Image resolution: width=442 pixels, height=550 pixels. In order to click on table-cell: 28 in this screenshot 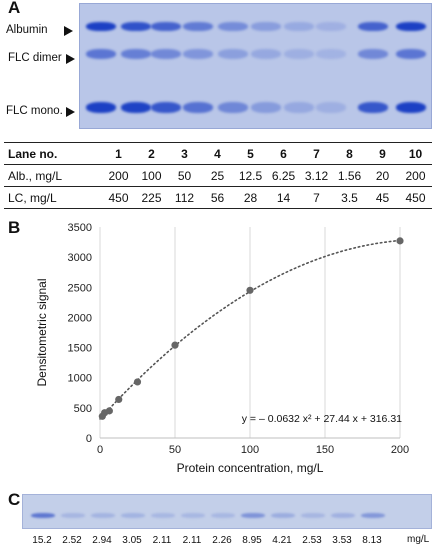, I will do `click(250, 197)`.